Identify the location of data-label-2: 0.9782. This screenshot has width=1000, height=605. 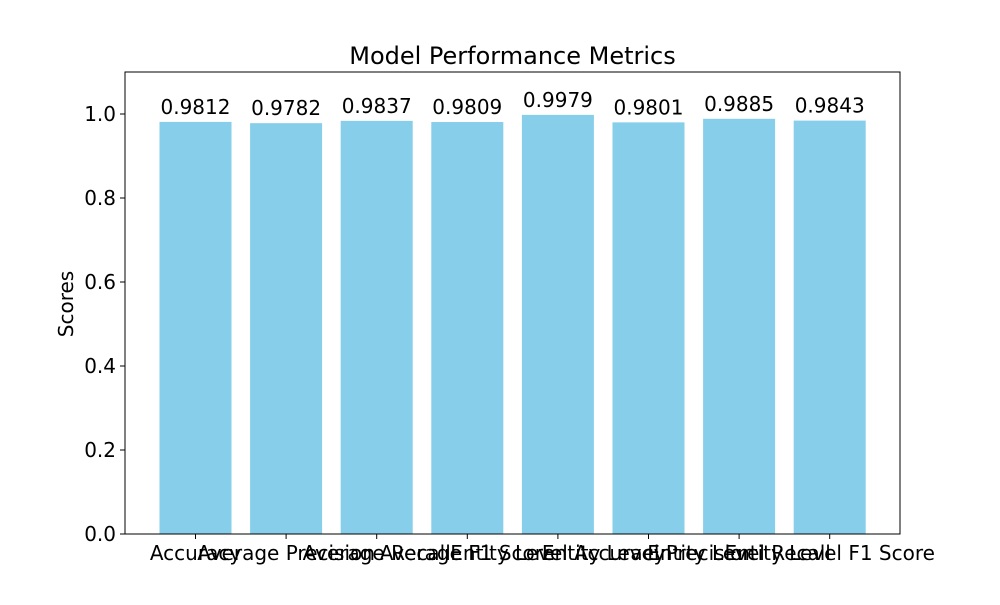
(286, 108).